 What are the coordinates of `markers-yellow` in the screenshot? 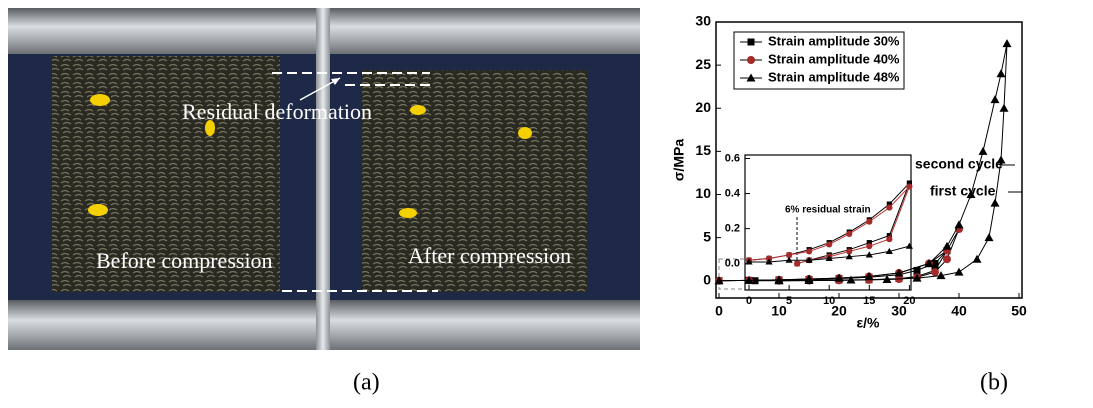 It's located at (310, 156).